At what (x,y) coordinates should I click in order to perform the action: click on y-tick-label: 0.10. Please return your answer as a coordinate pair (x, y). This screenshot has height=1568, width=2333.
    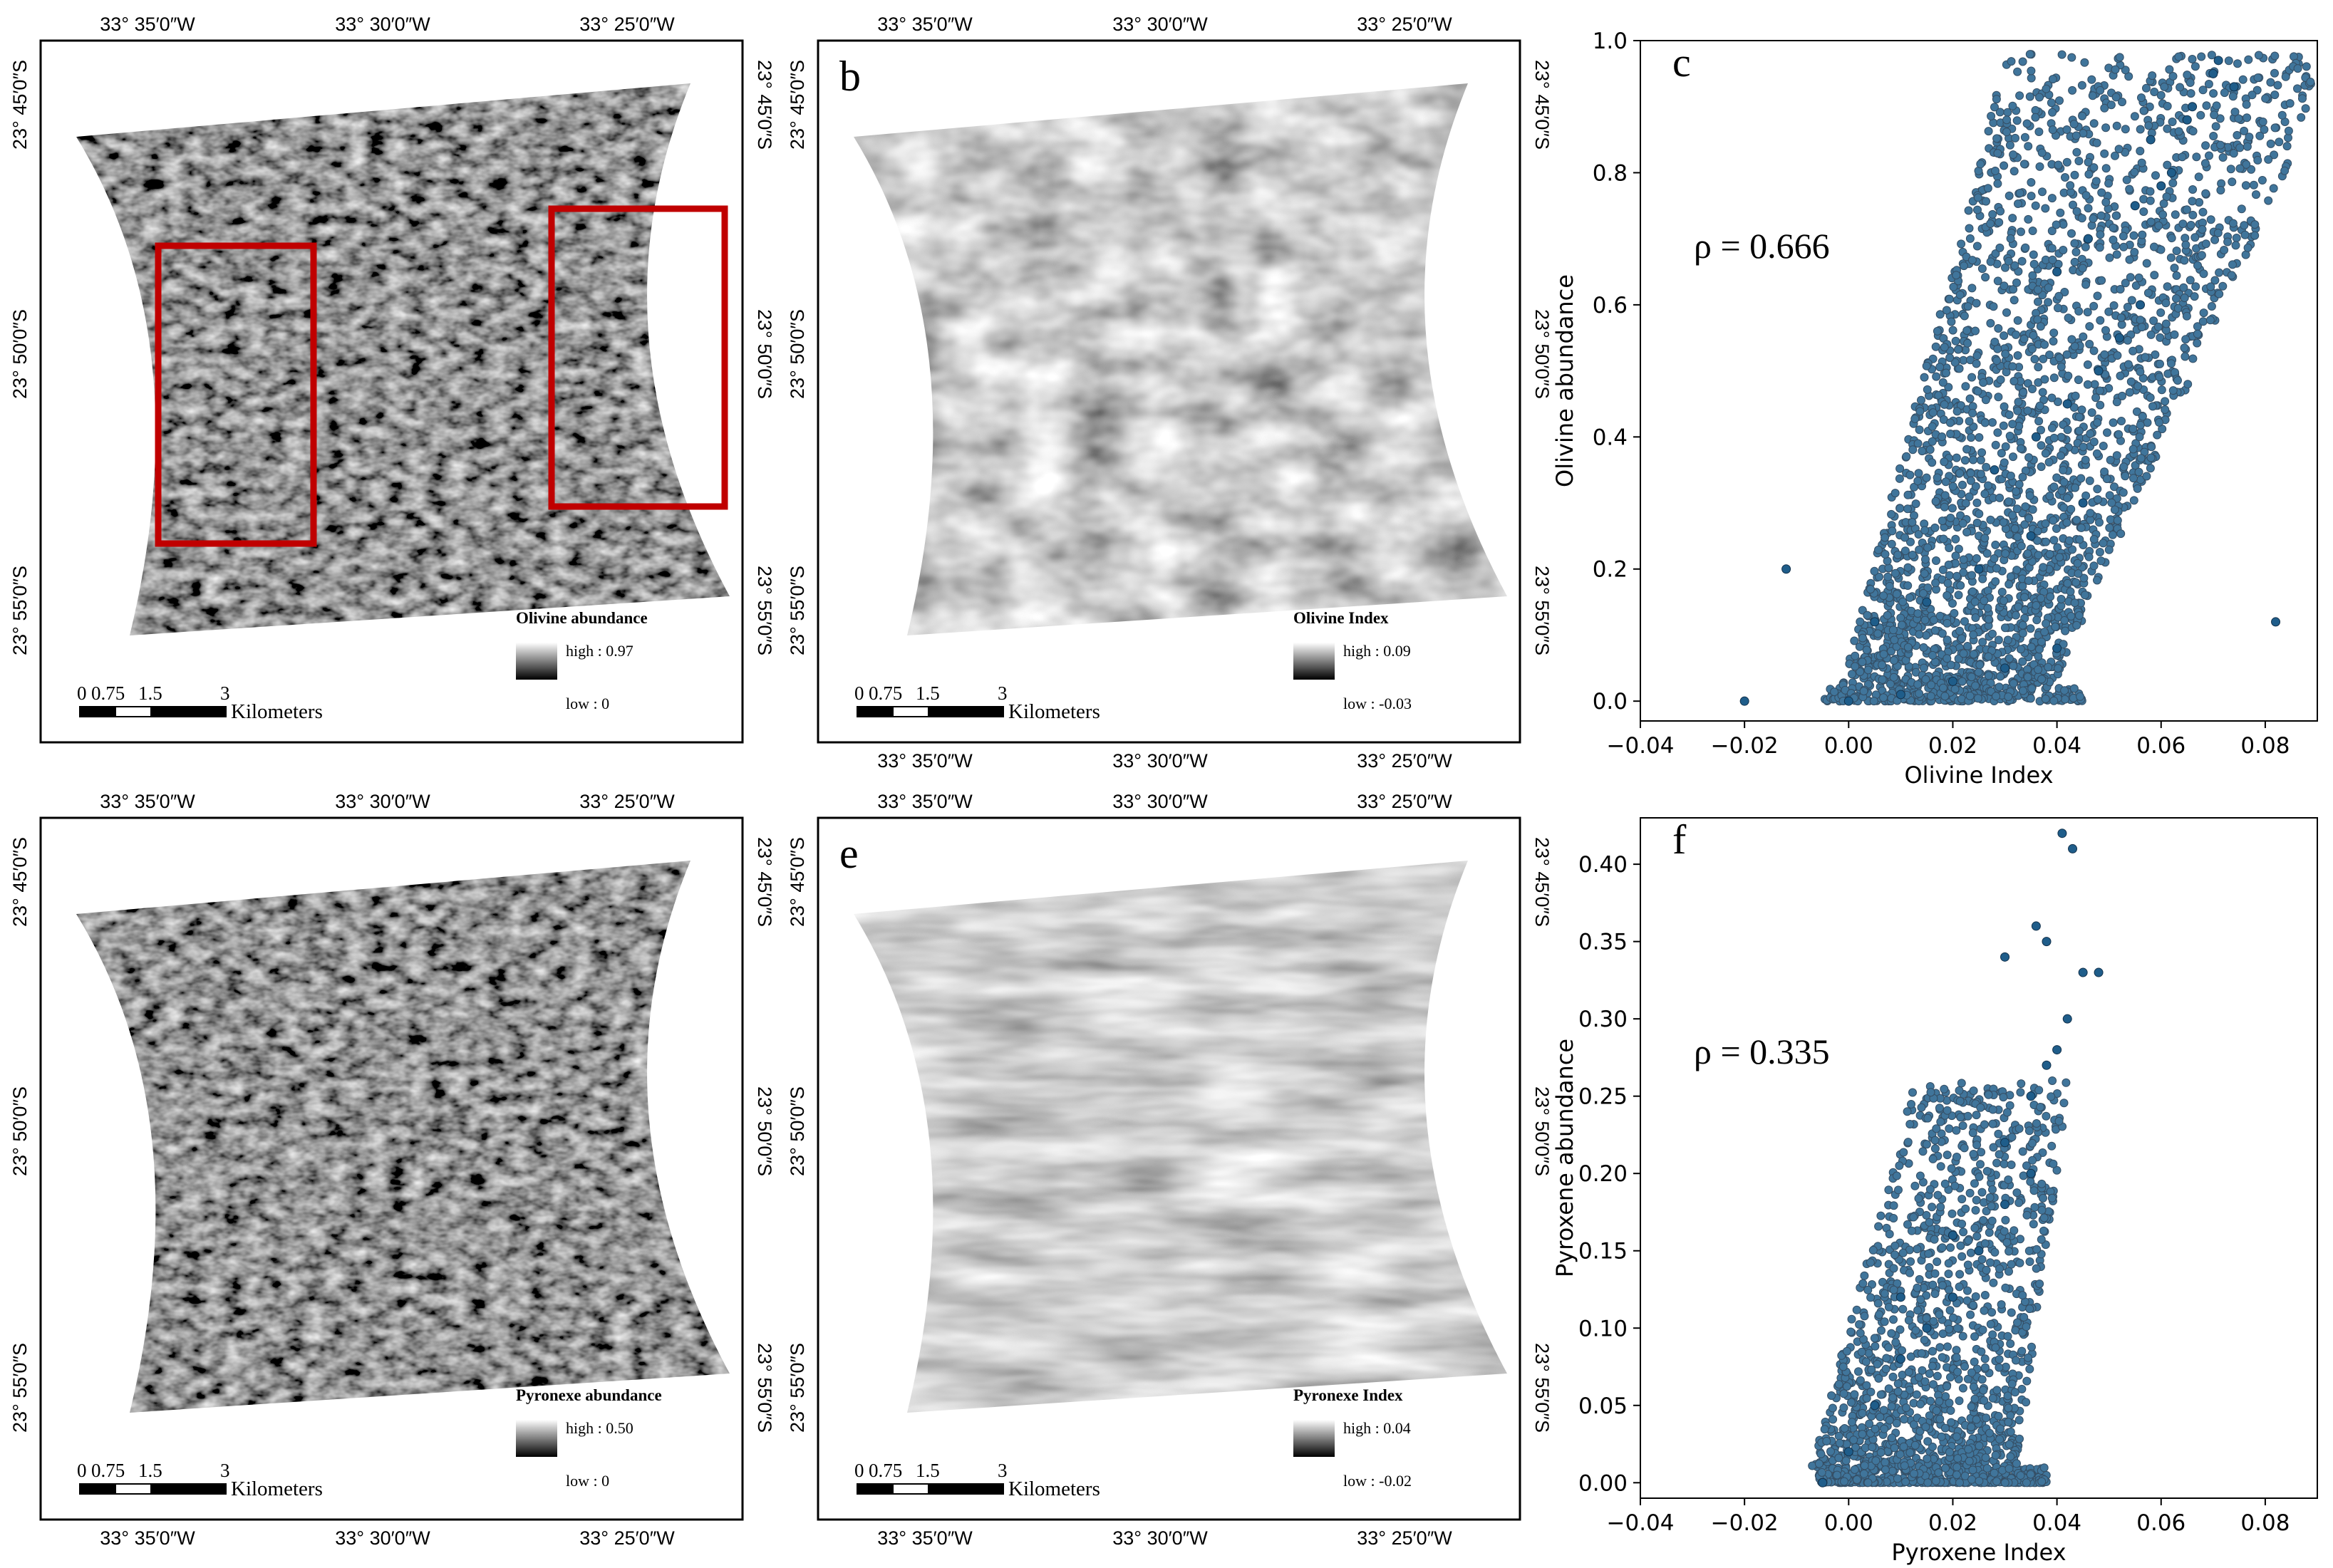
    Looking at the image, I should click on (1603, 1328).